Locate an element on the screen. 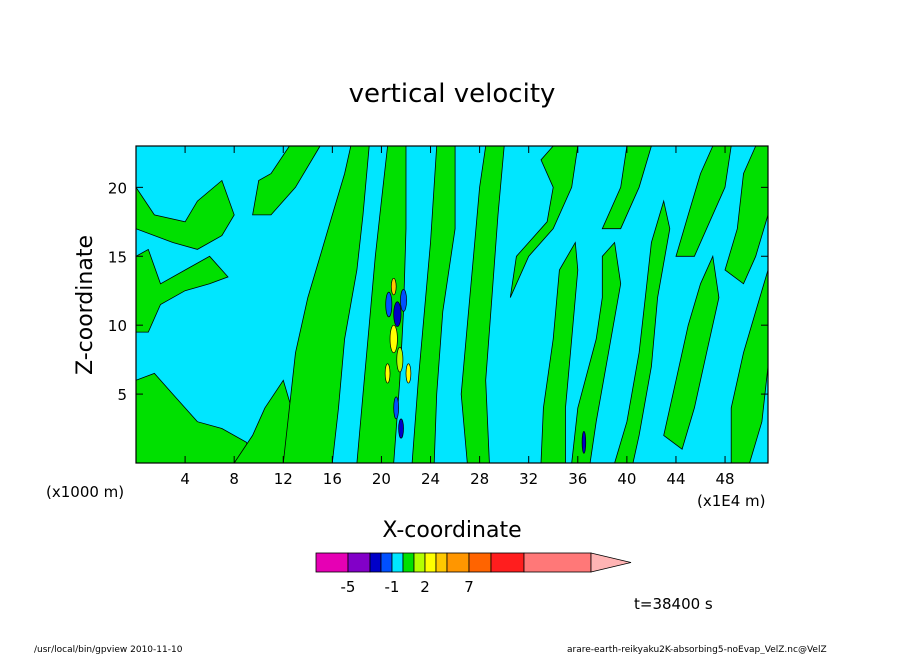 The width and height of the screenshot is (904, 654). x-tick-label: 20 is located at coordinates (381, 479).